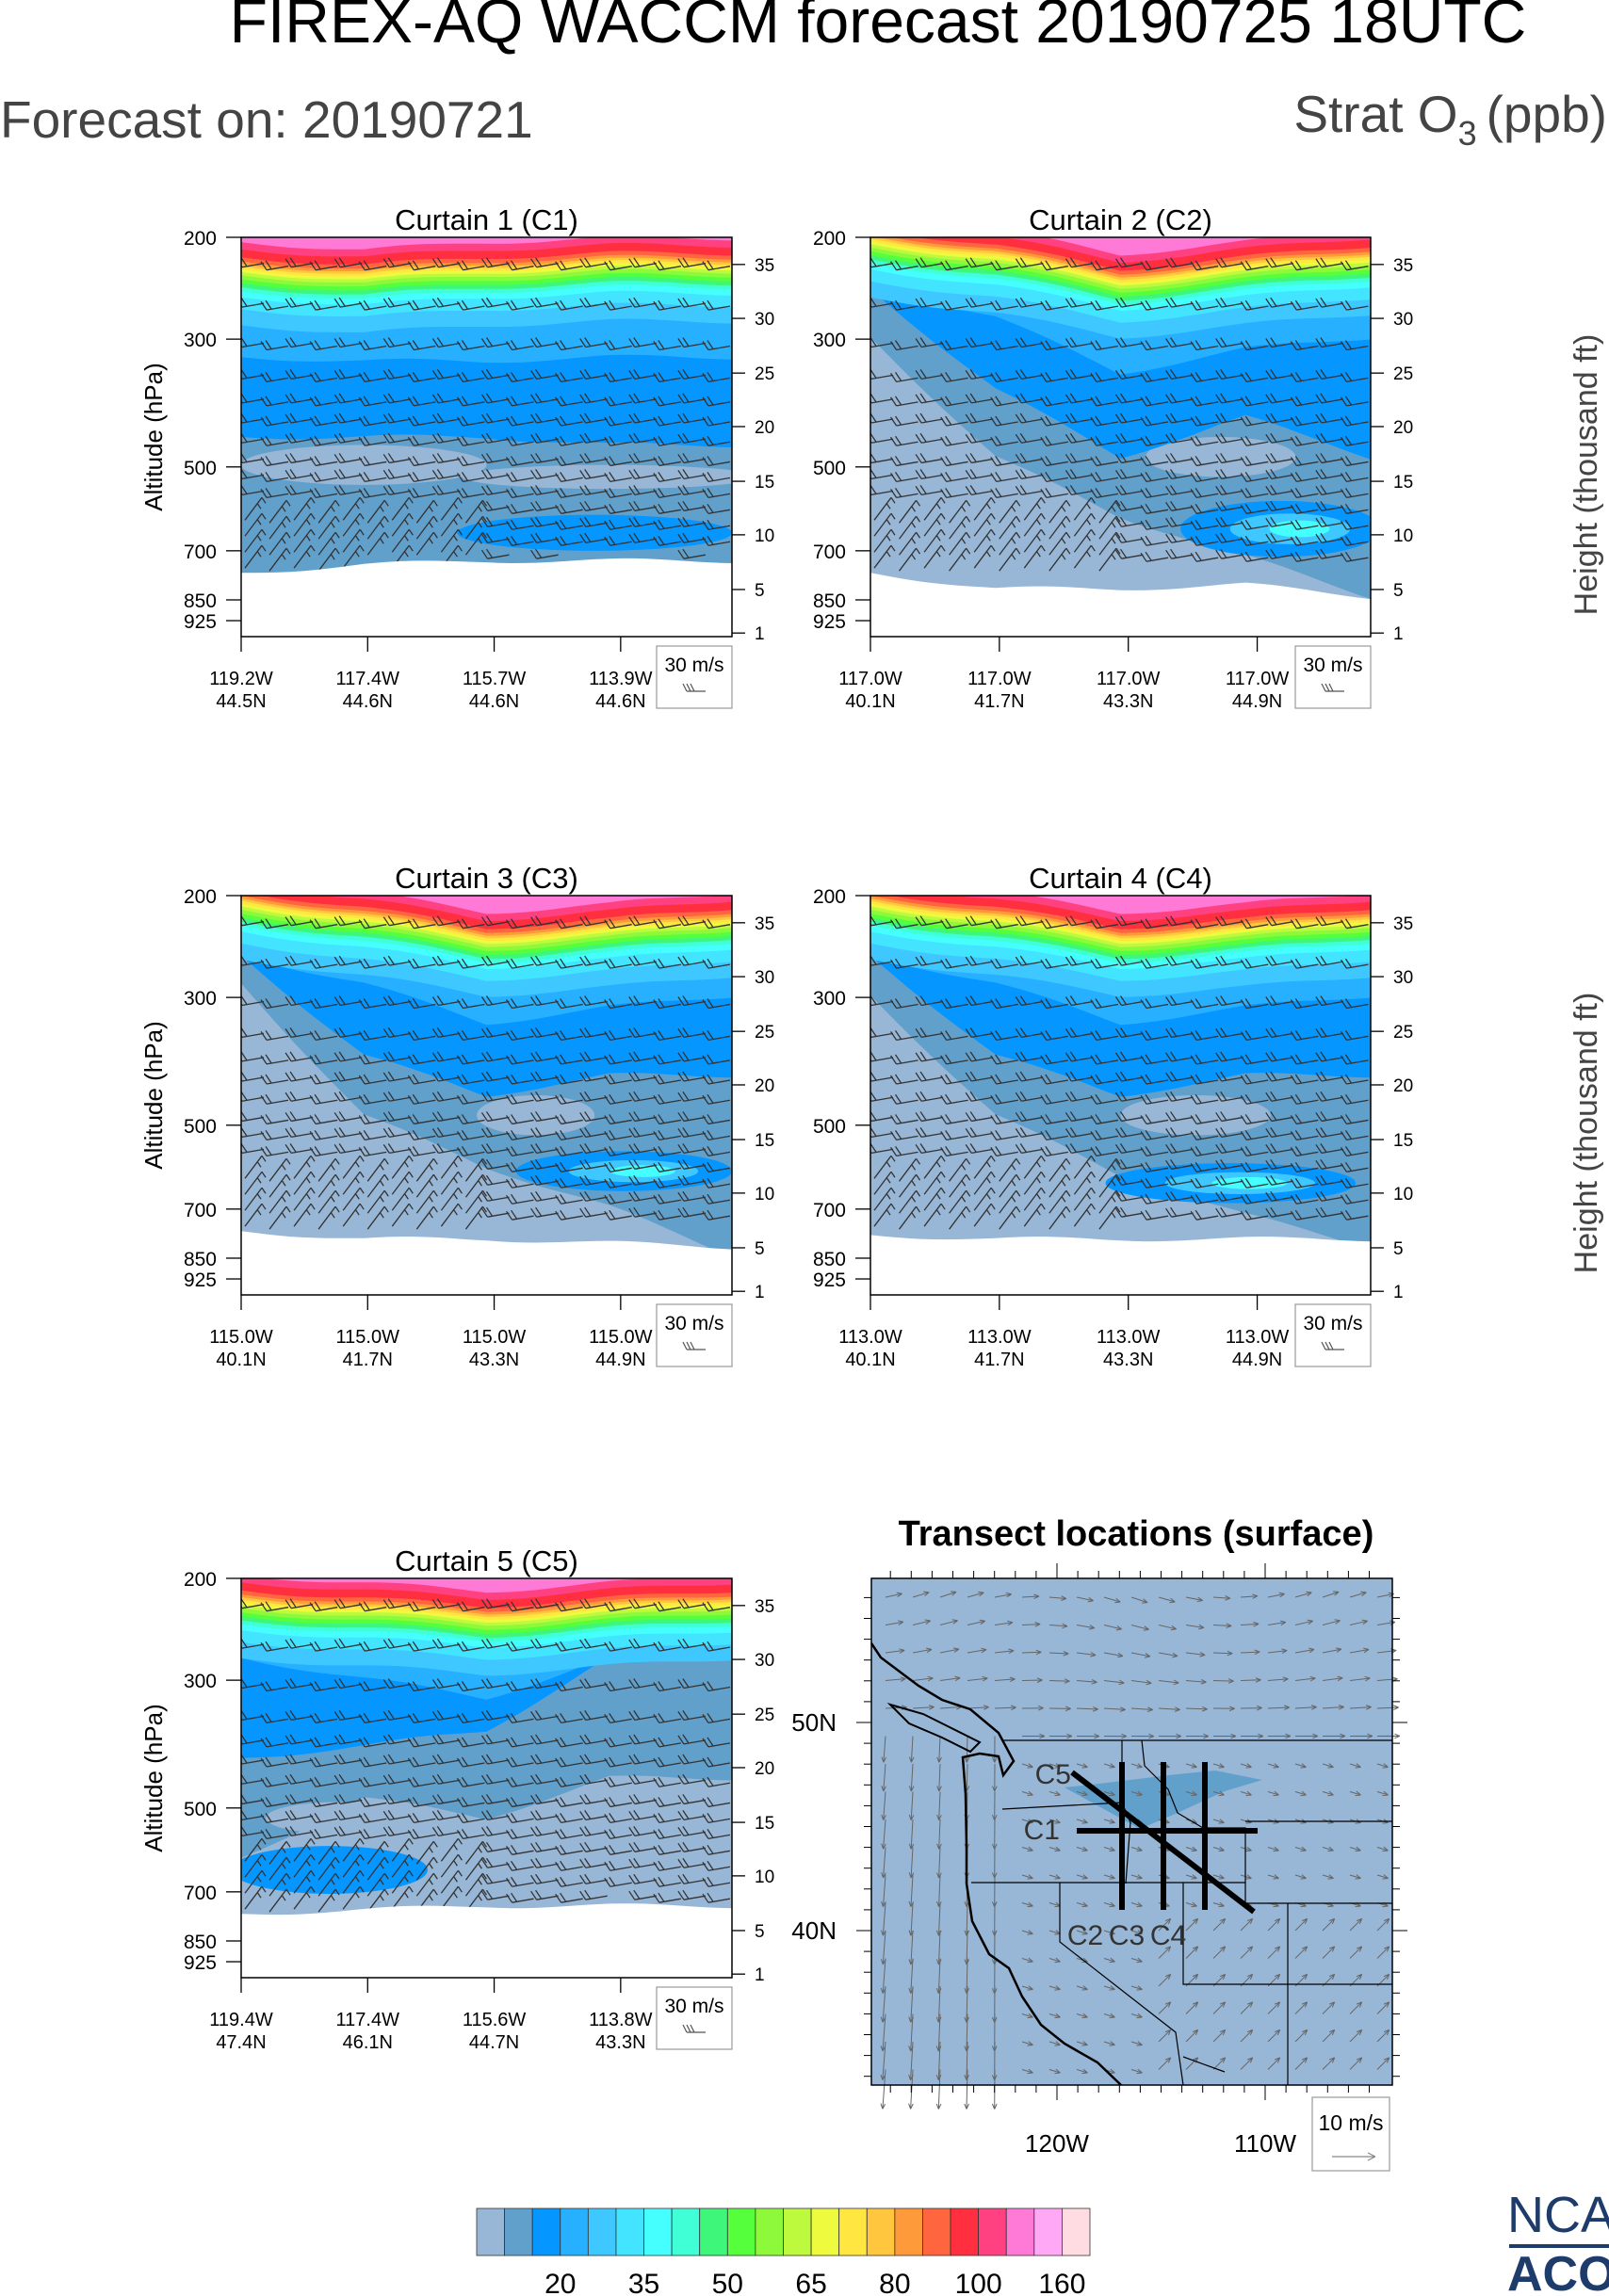  Describe the element at coordinates (764, 1824) in the screenshot. I see `y2-tick-label: 15` at that location.